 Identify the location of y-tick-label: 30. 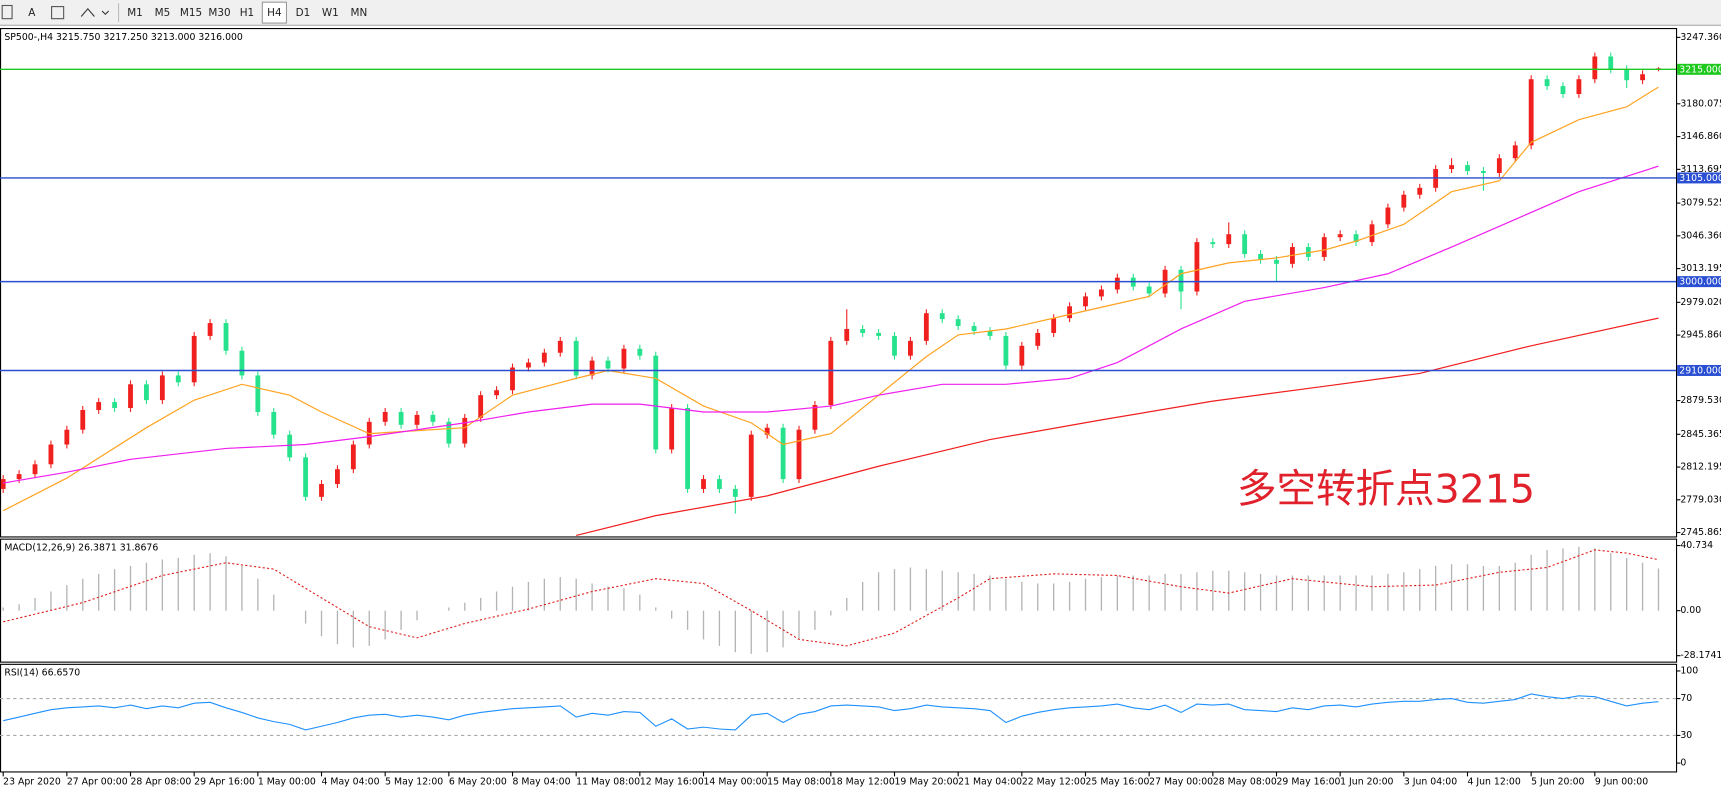
(1686, 735).